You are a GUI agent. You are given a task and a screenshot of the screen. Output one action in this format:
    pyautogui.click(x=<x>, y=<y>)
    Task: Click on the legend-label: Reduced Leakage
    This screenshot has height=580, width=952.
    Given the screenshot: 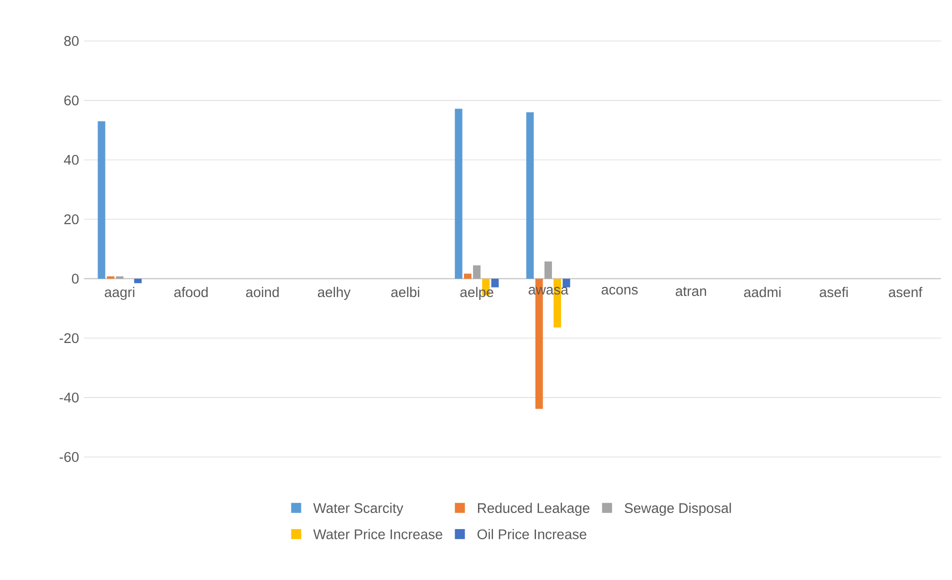 What is the action you would take?
    pyautogui.click(x=534, y=509)
    